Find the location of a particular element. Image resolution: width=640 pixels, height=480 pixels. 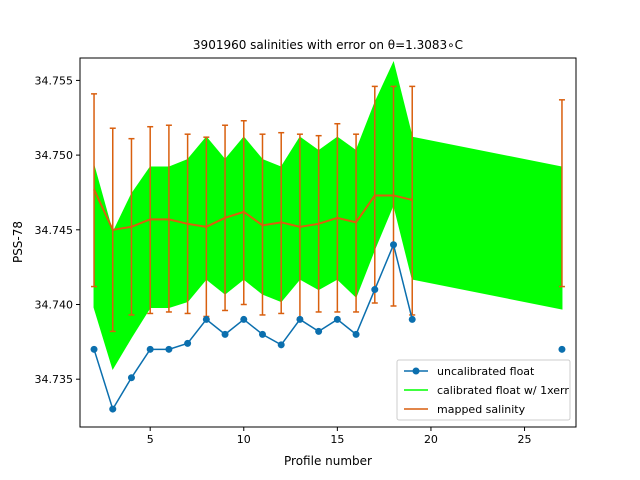

legend-box is located at coordinates (483, 390).